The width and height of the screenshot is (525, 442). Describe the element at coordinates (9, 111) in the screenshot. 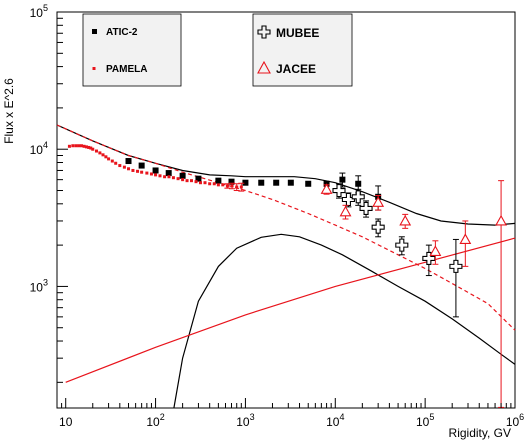

I see `y-axis-title: Flux x E^2.6` at that location.